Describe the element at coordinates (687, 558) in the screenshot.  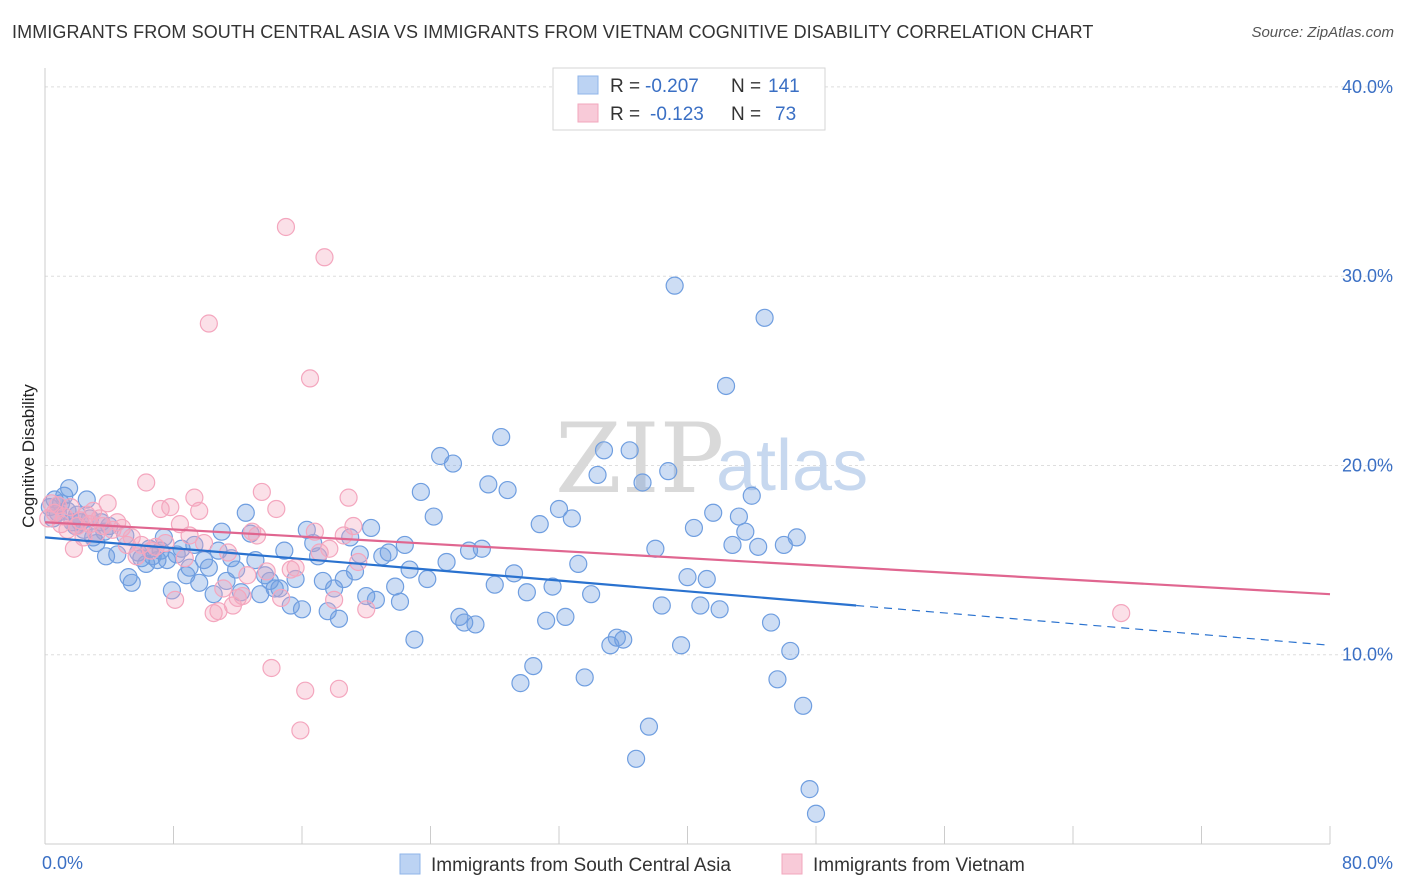
I see `trend-line-vietnam` at that location.